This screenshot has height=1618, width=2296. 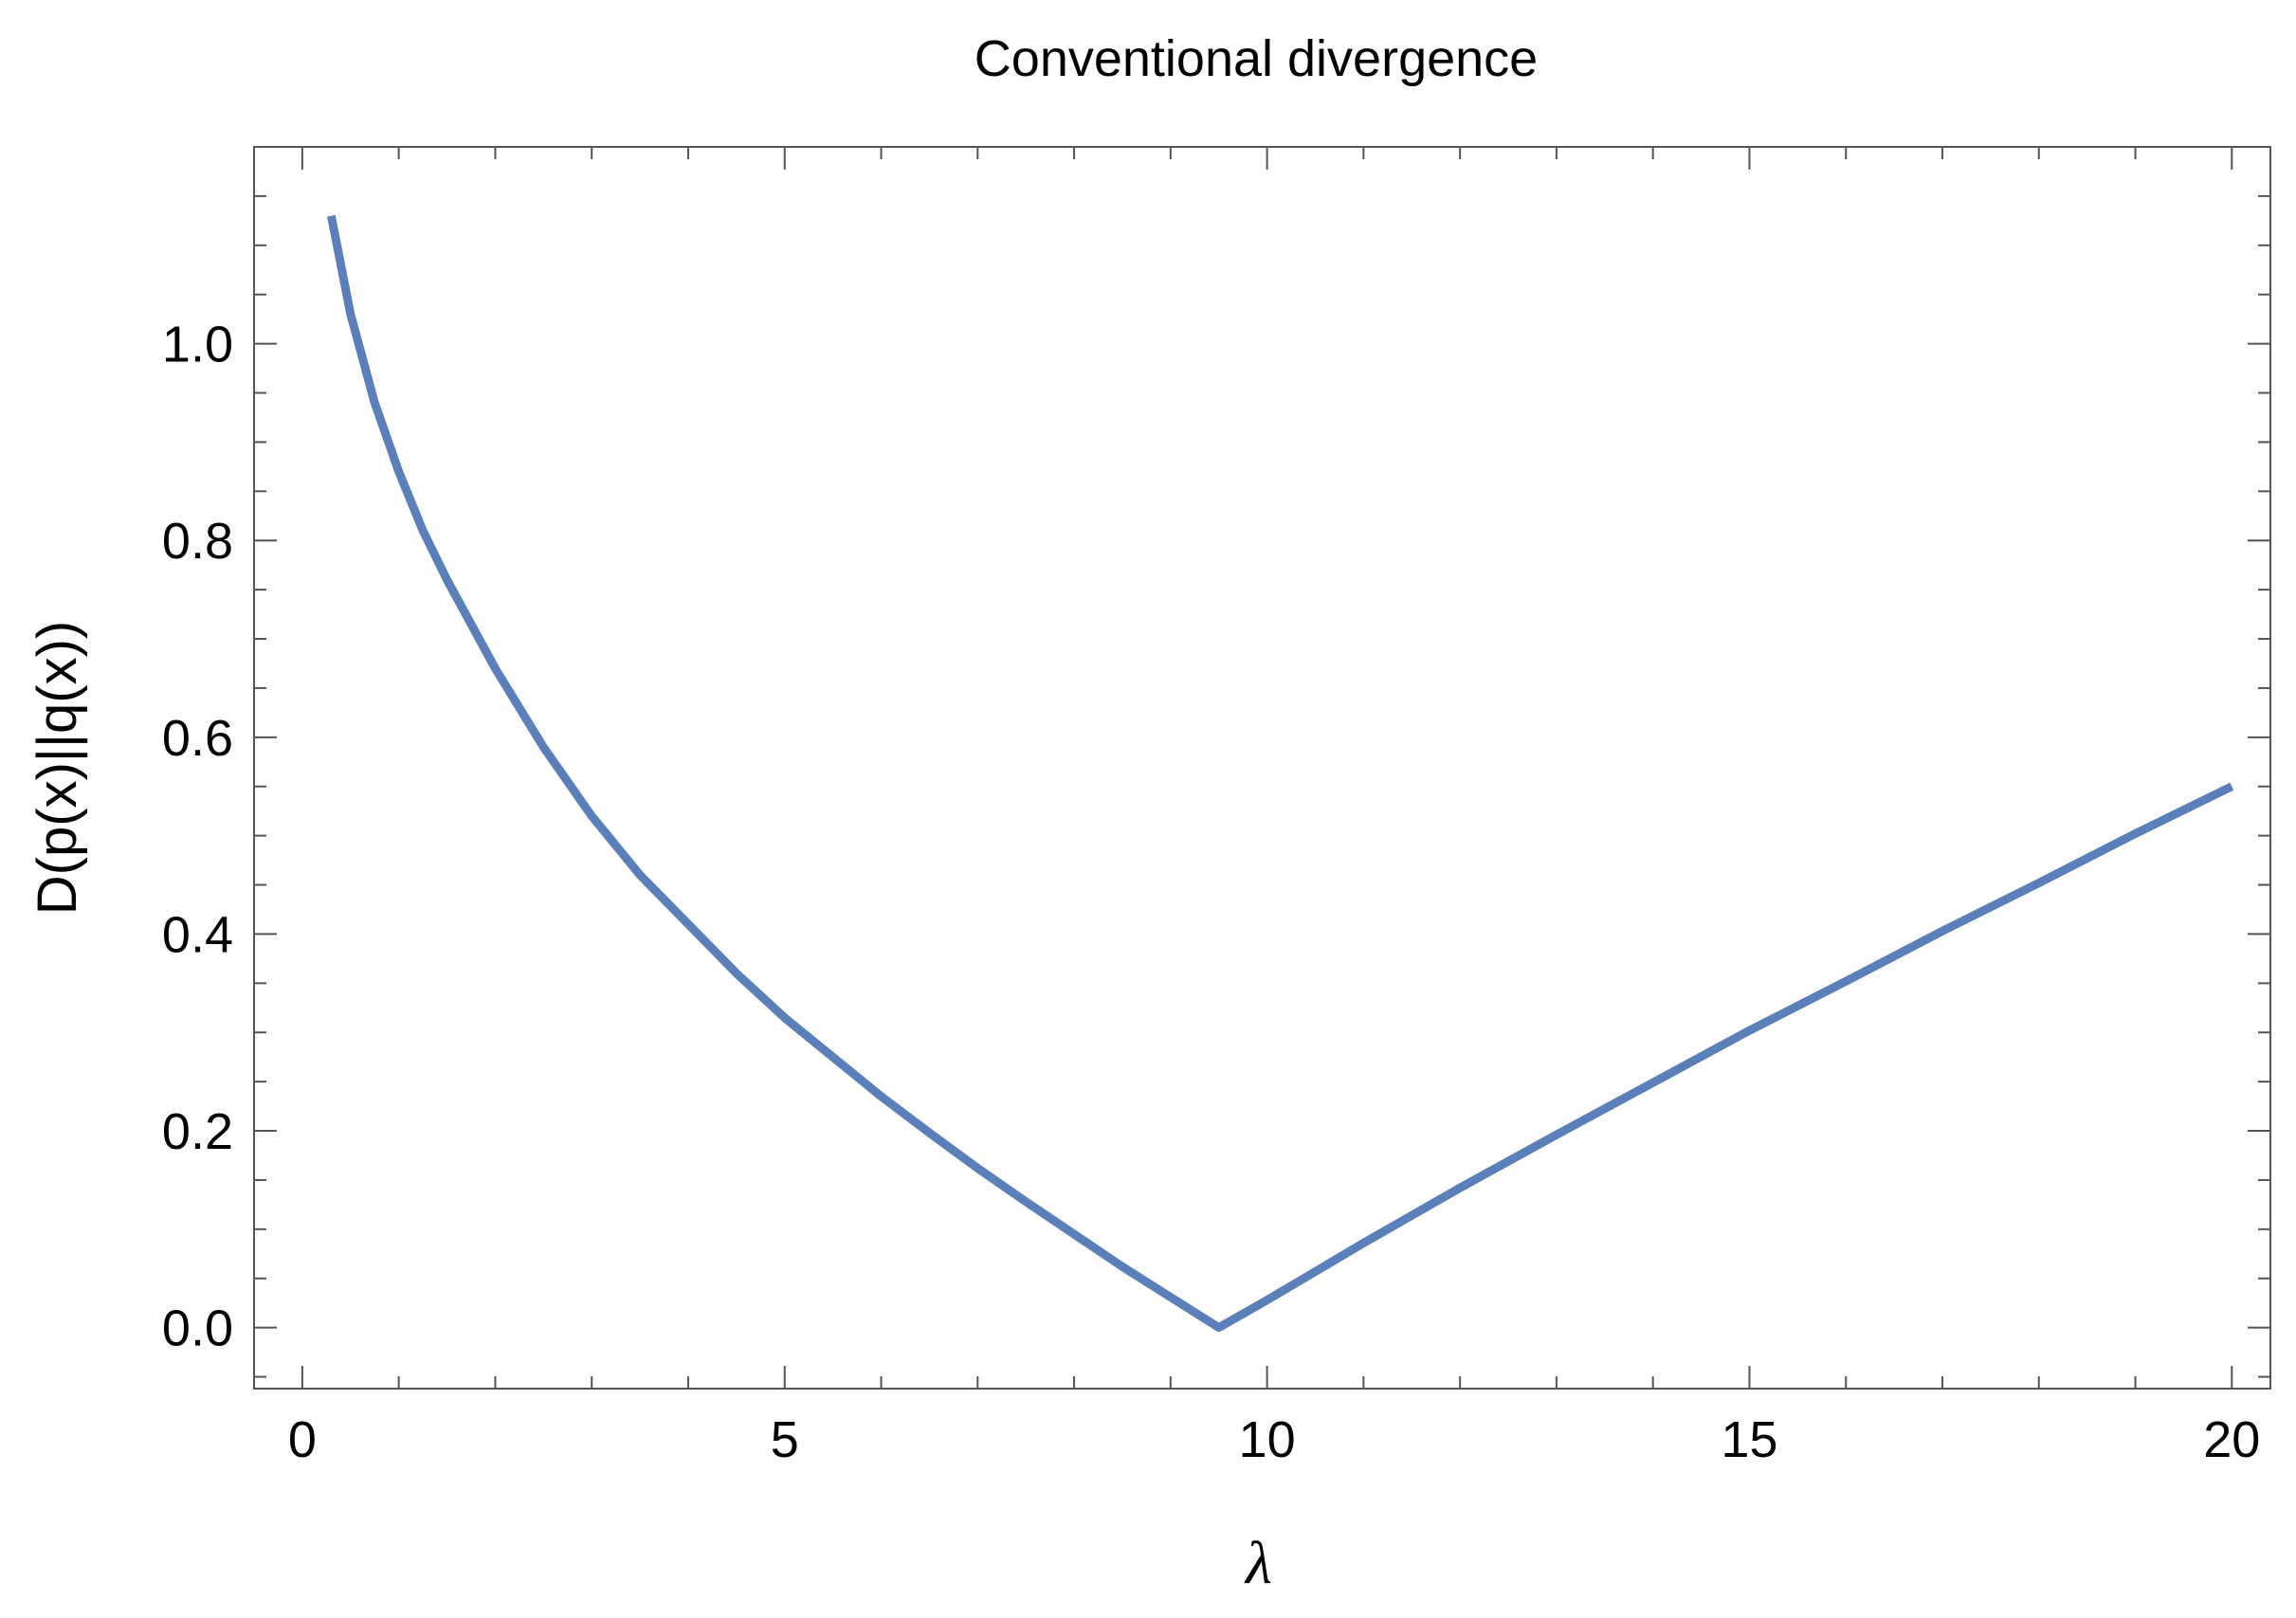 What do you see at coordinates (197, 345) in the screenshot?
I see `y-tick-label: 1.0` at bounding box center [197, 345].